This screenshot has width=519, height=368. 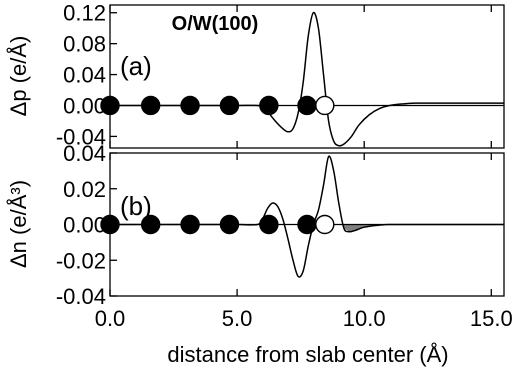 What do you see at coordinates (307, 354) in the screenshot?
I see `x-axis-label: distance from slab center (Å)` at bounding box center [307, 354].